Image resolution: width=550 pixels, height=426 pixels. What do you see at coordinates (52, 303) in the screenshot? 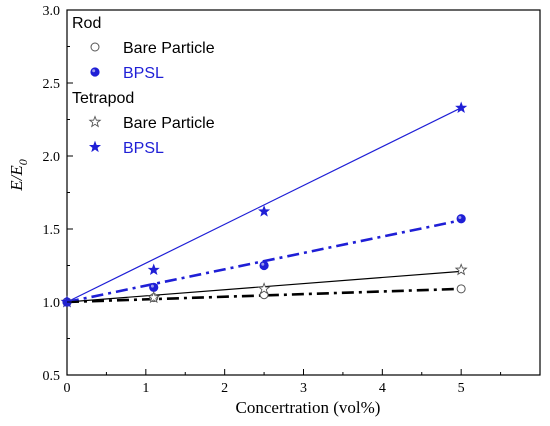
I see `y-tick-label: 1.0` at bounding box center [52, 303].